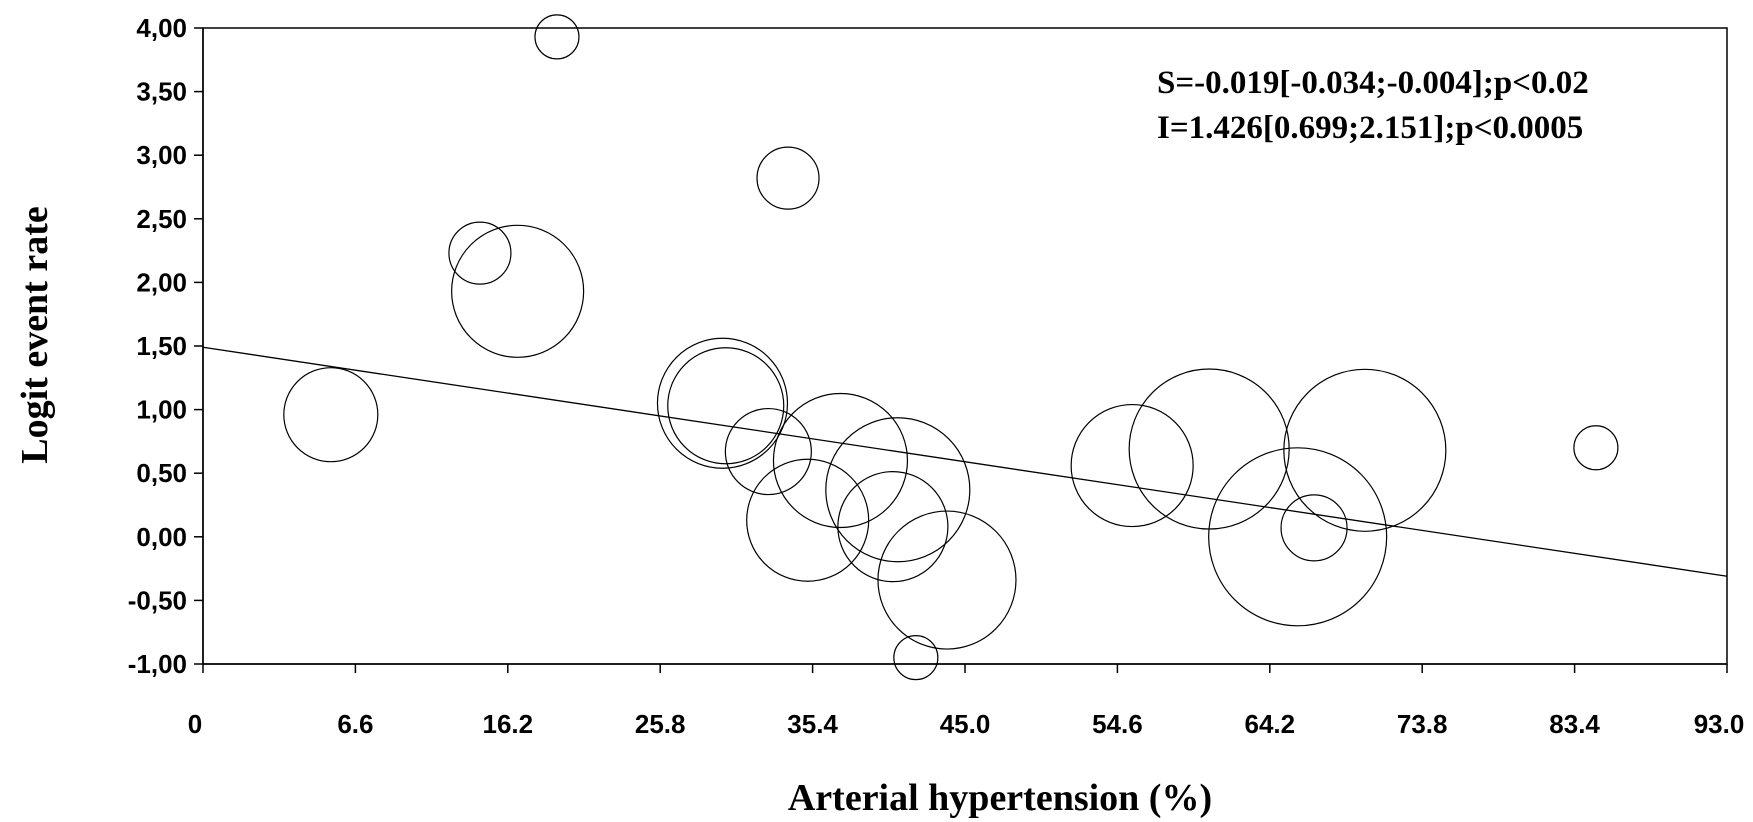  What do you see at coordinates (1422, 724) in the screenshot?
I see `x-tick-label: 73.8` at bounding box center [1422, 724].